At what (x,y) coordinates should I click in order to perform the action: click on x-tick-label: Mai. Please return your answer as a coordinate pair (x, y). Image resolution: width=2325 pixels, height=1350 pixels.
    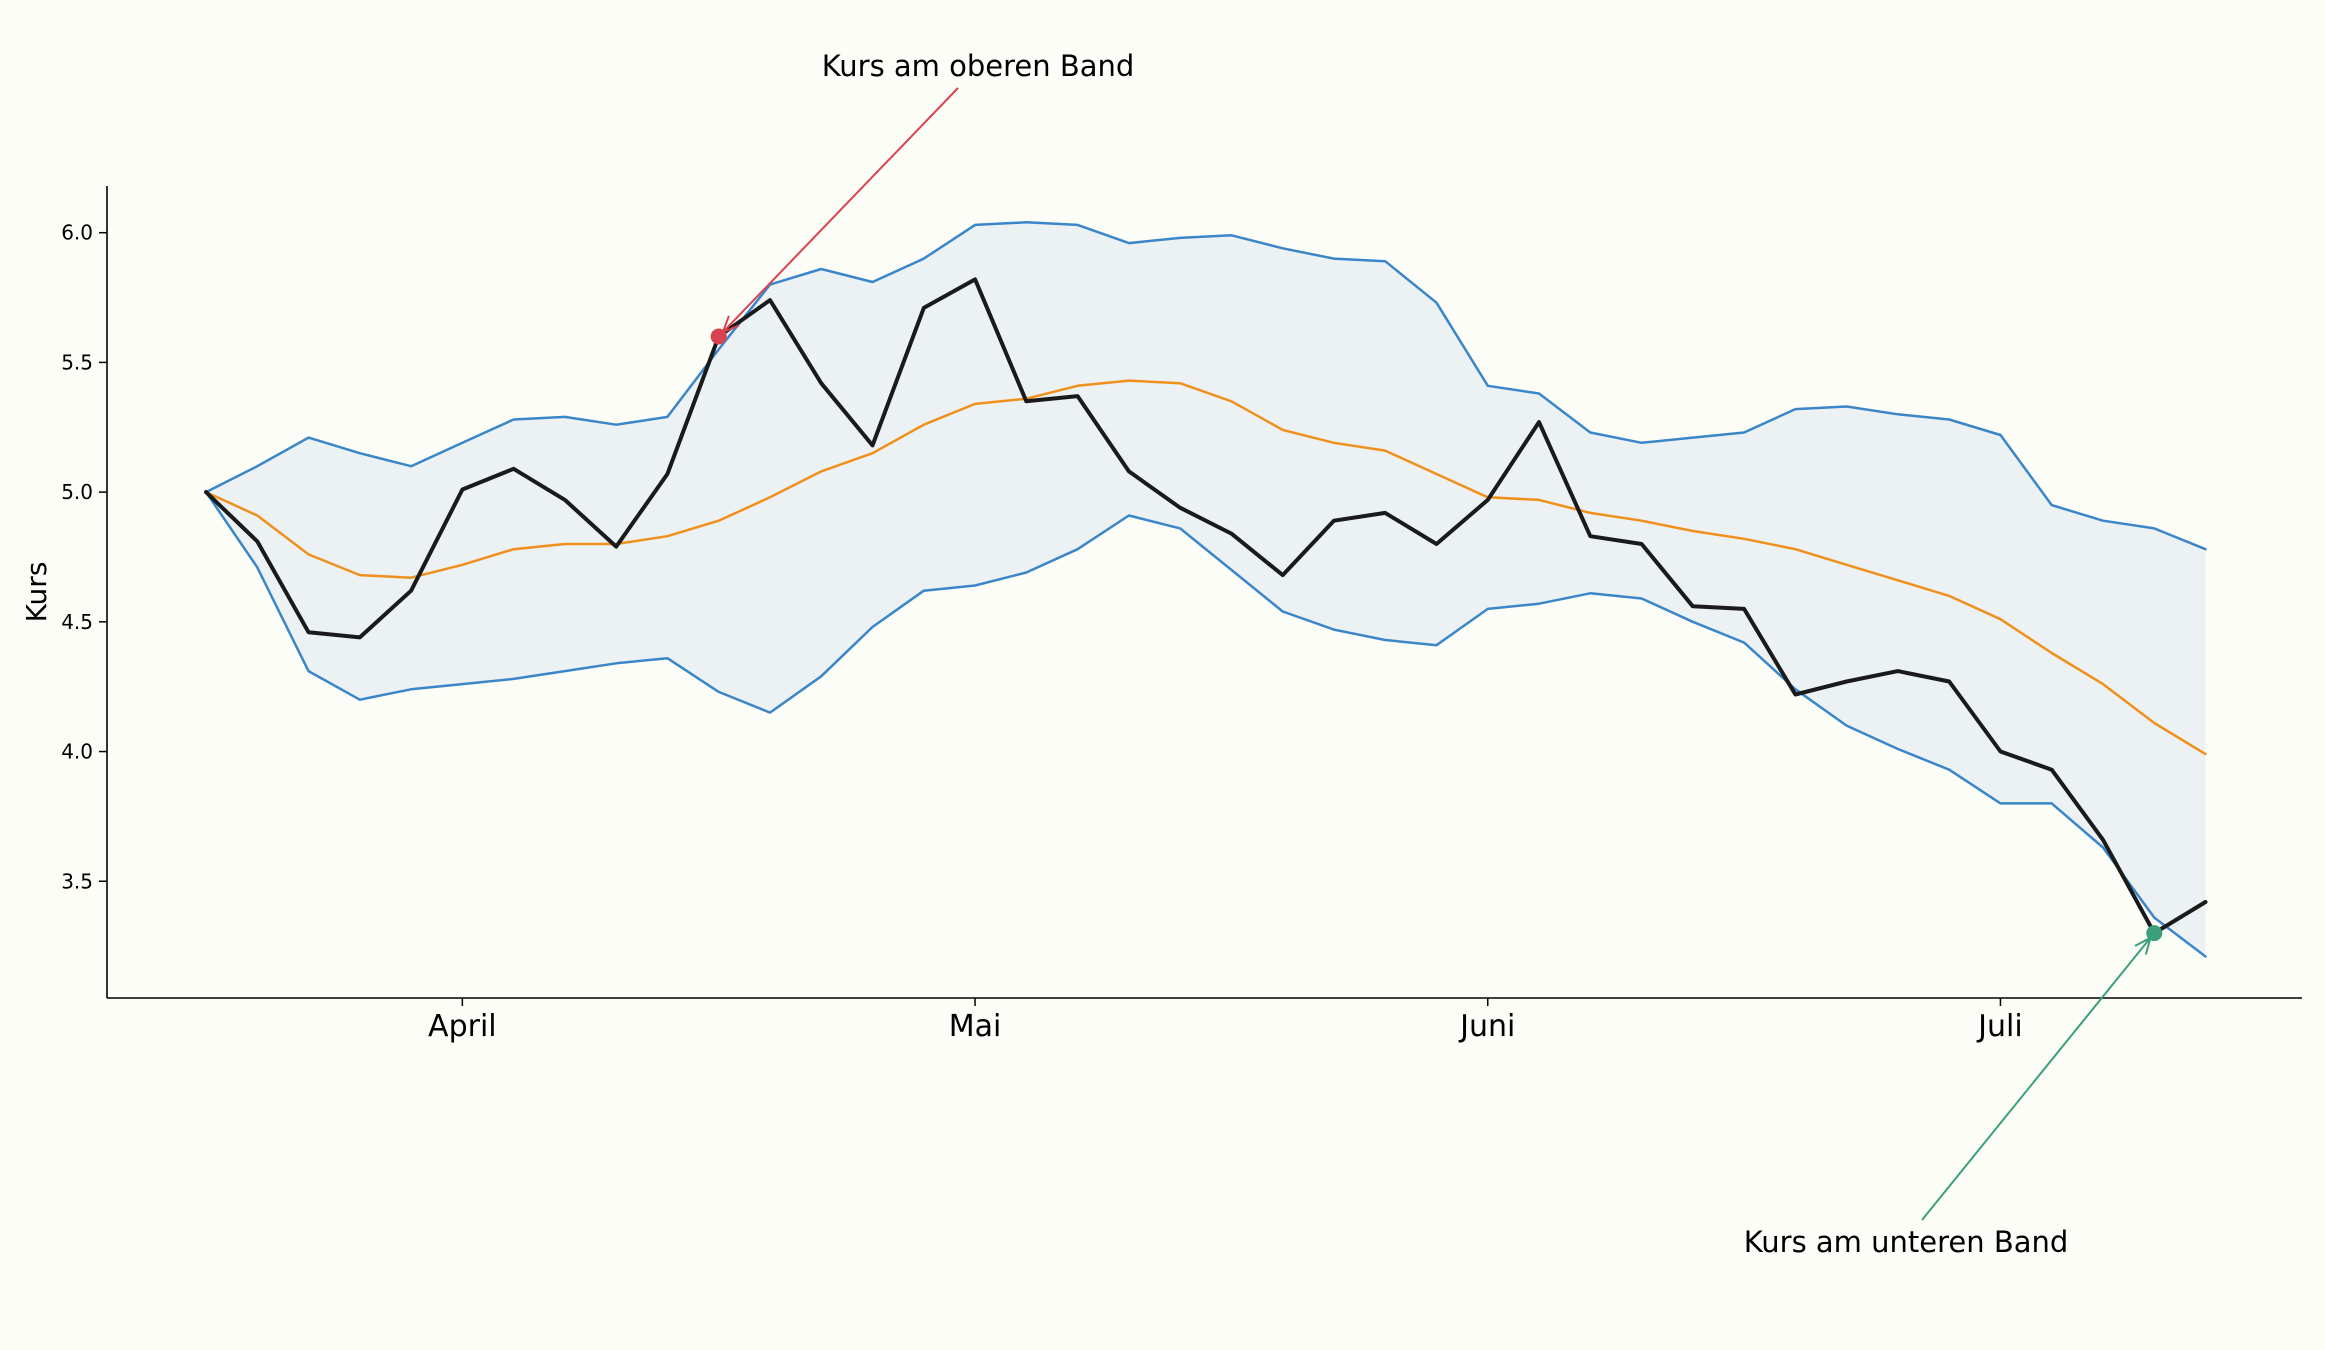
    Looking at the image, I should click on (975, 1026).